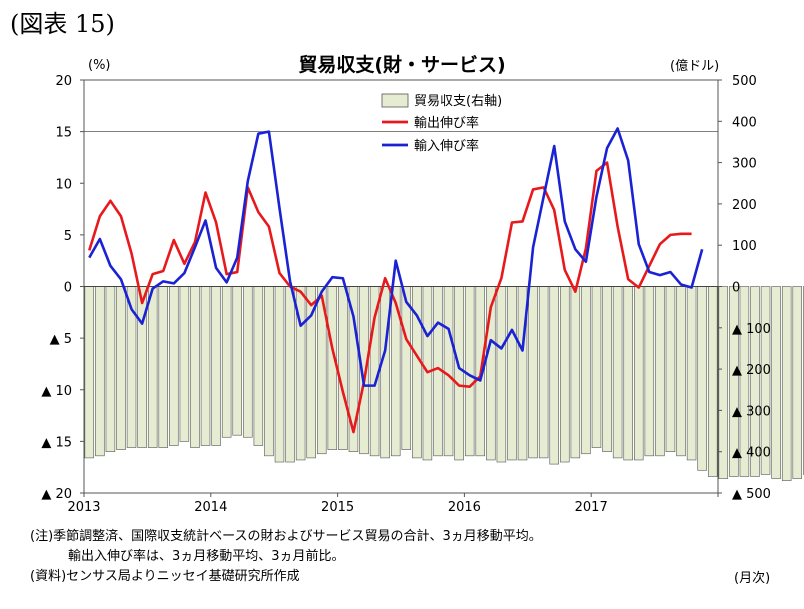 The height and width of the screenshot is (609, 804). Describe the element at coordinates (165, 576) in the screenshot. I see `note-source: (資料)センサス局よりニッセイ基礎研究所作成` at that location.